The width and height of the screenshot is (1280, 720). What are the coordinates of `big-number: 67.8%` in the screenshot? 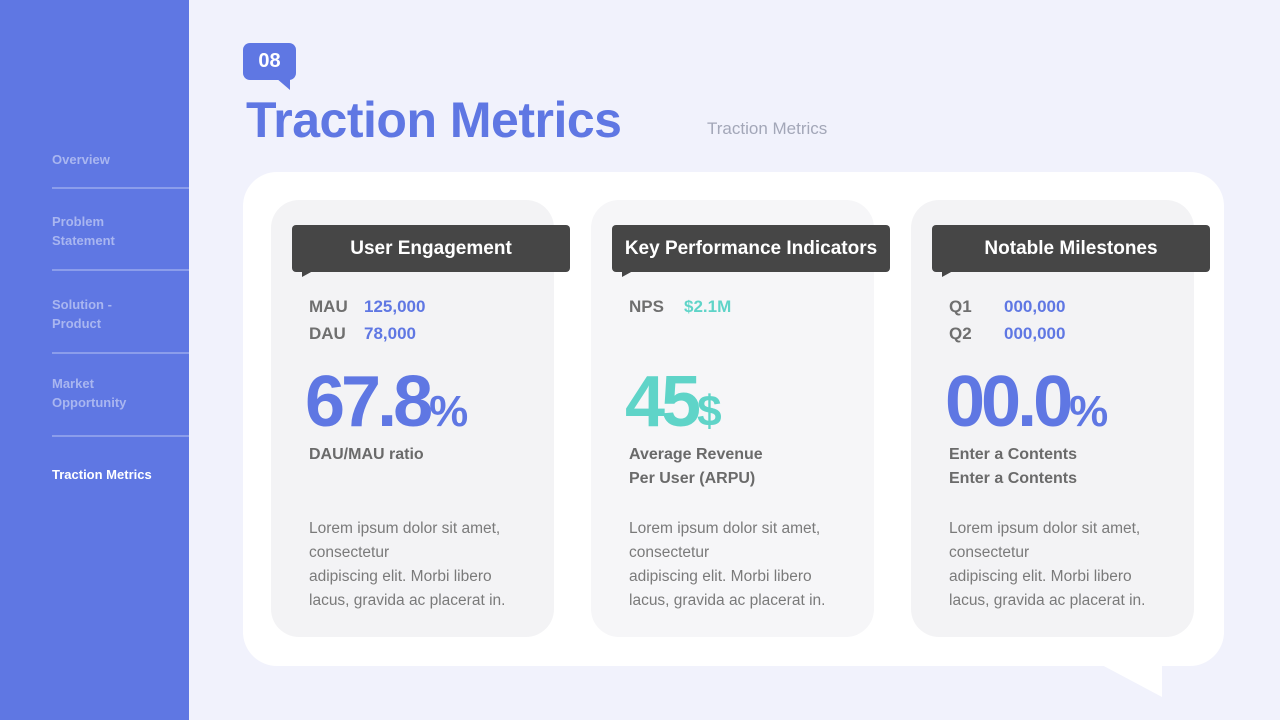 It's located at (386, 407).